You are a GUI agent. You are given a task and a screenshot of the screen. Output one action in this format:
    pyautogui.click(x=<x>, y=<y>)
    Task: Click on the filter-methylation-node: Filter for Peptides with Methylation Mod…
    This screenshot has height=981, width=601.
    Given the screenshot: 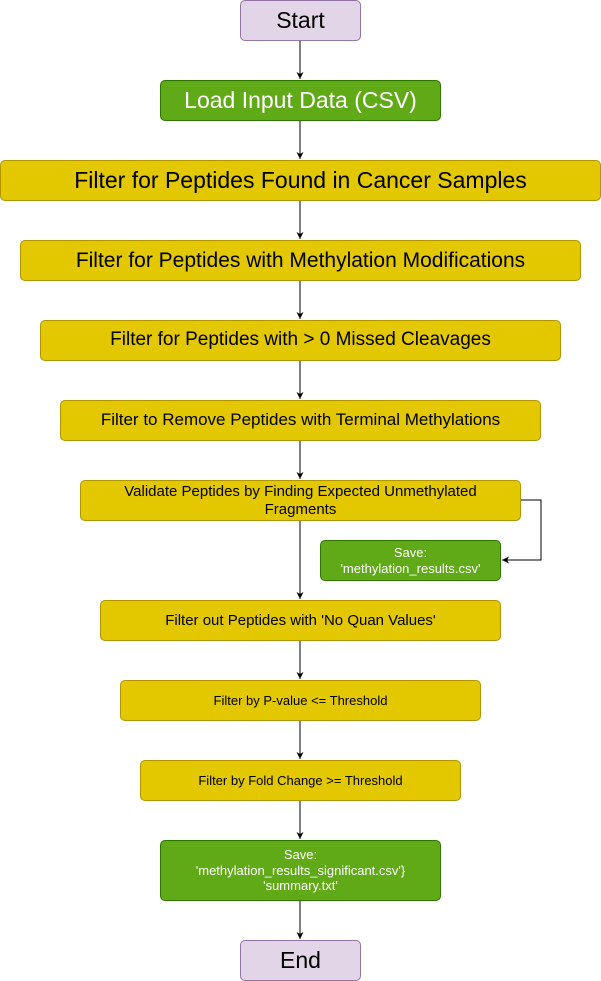 What is the action you would take?
    pyautogui.click(x=300, y=260)
    